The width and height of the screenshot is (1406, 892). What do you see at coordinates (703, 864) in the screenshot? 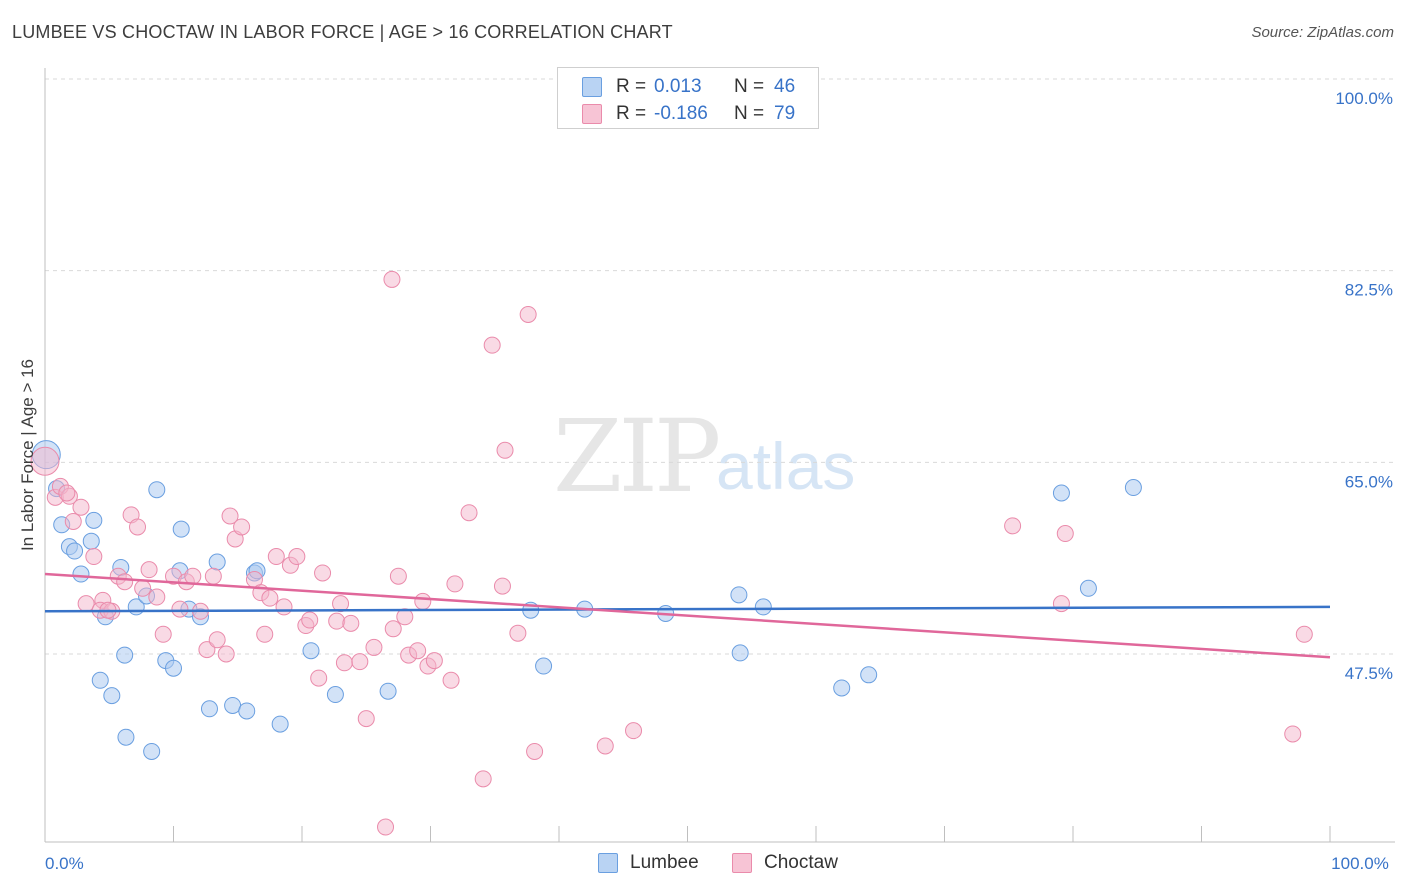
I see `series-legend: Lumbee Choctaw` at bounding box center [703, 864].